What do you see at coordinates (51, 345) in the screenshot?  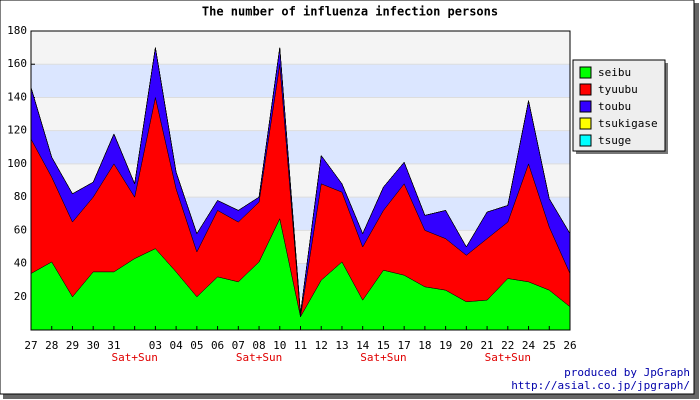 I see `x-tick-label: 28` at bounding box center [51, 345].